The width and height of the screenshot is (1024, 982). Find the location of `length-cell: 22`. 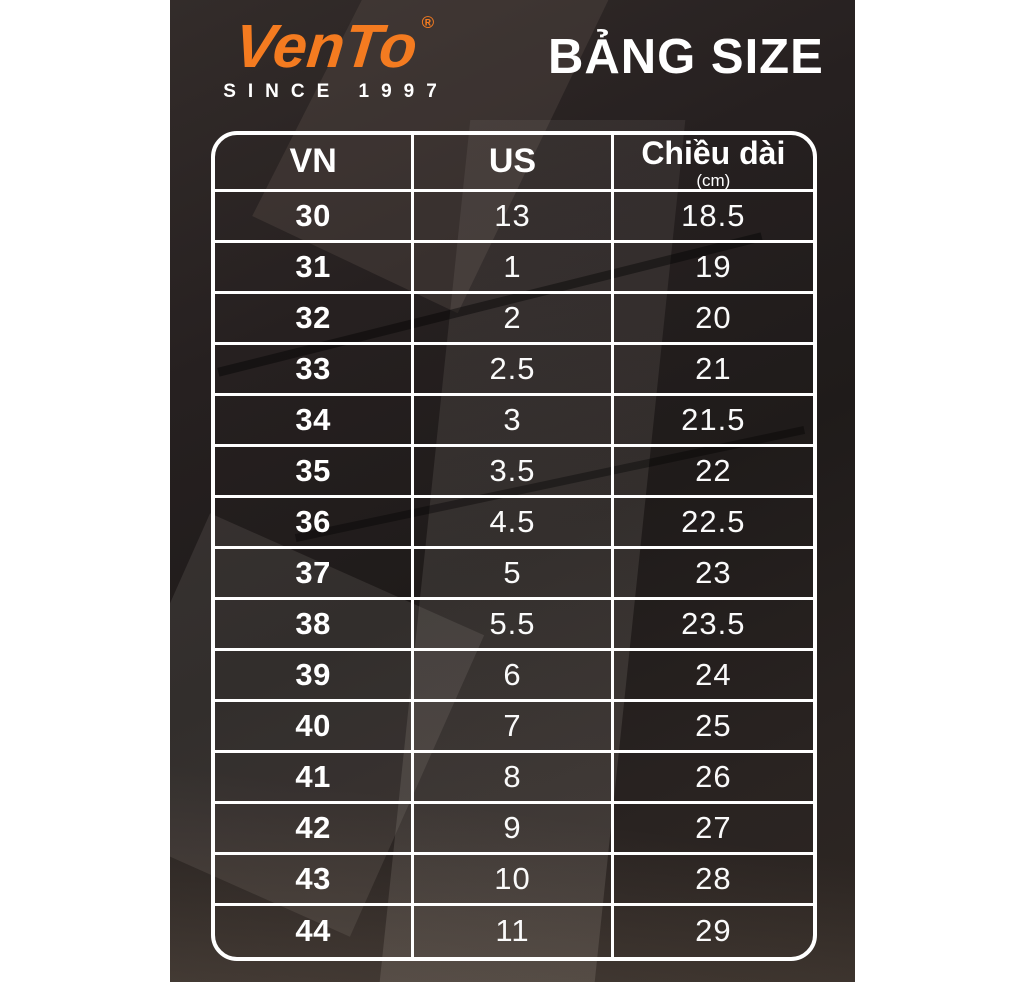

length-cell: 22 is located at coordinates (713, 472).